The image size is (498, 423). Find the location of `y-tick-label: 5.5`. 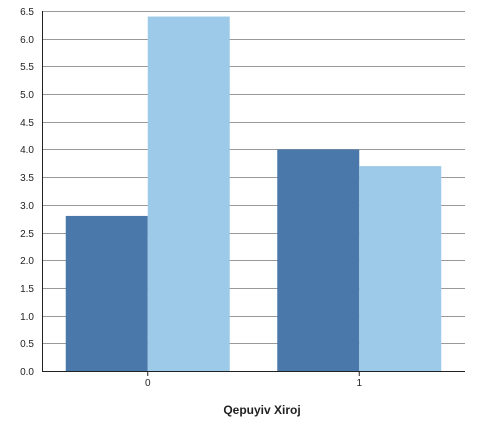

y-tick-label: 5.5 is located at coordinates (27, 67).